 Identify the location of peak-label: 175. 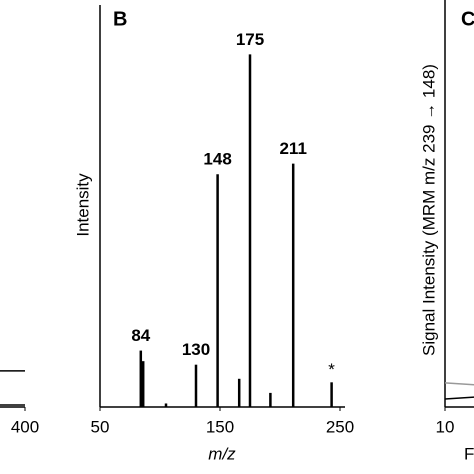
(250, 39).